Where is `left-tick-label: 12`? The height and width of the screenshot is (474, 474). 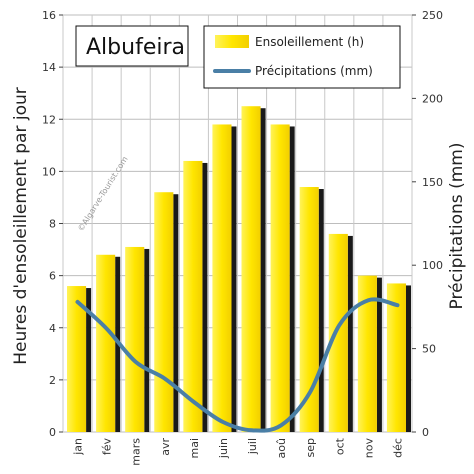
left-tick-label: 12 is located at coordinates (49, 119).